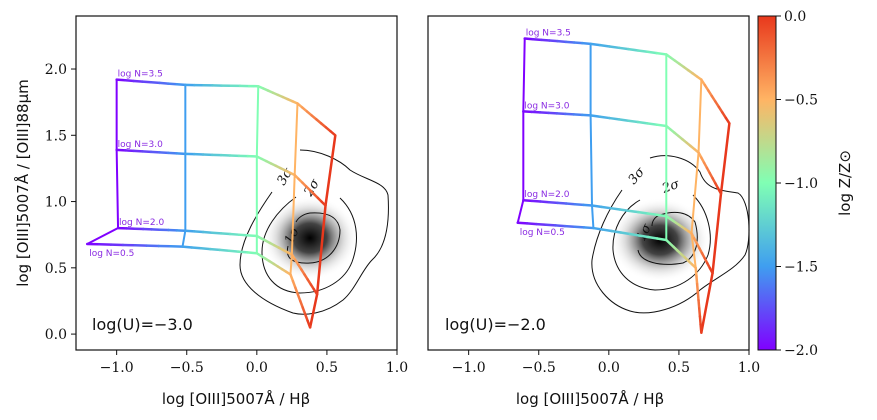 The image size is (877, 420). What do you see at coordinates (22, 182) in the screenshot?
I see `y-axis-label: log [OIII]5007Å / [OIII]88μm` at bounding box center [22, 182].